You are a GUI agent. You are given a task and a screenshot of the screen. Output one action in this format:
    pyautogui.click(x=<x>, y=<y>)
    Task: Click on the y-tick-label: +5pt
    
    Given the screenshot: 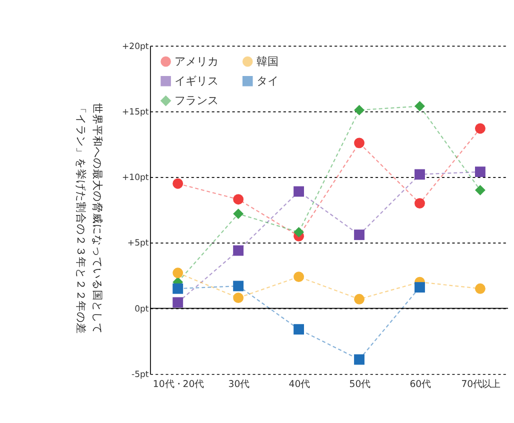 What is the action you would take?
    pyautogui.click(x=138, y=243)
    